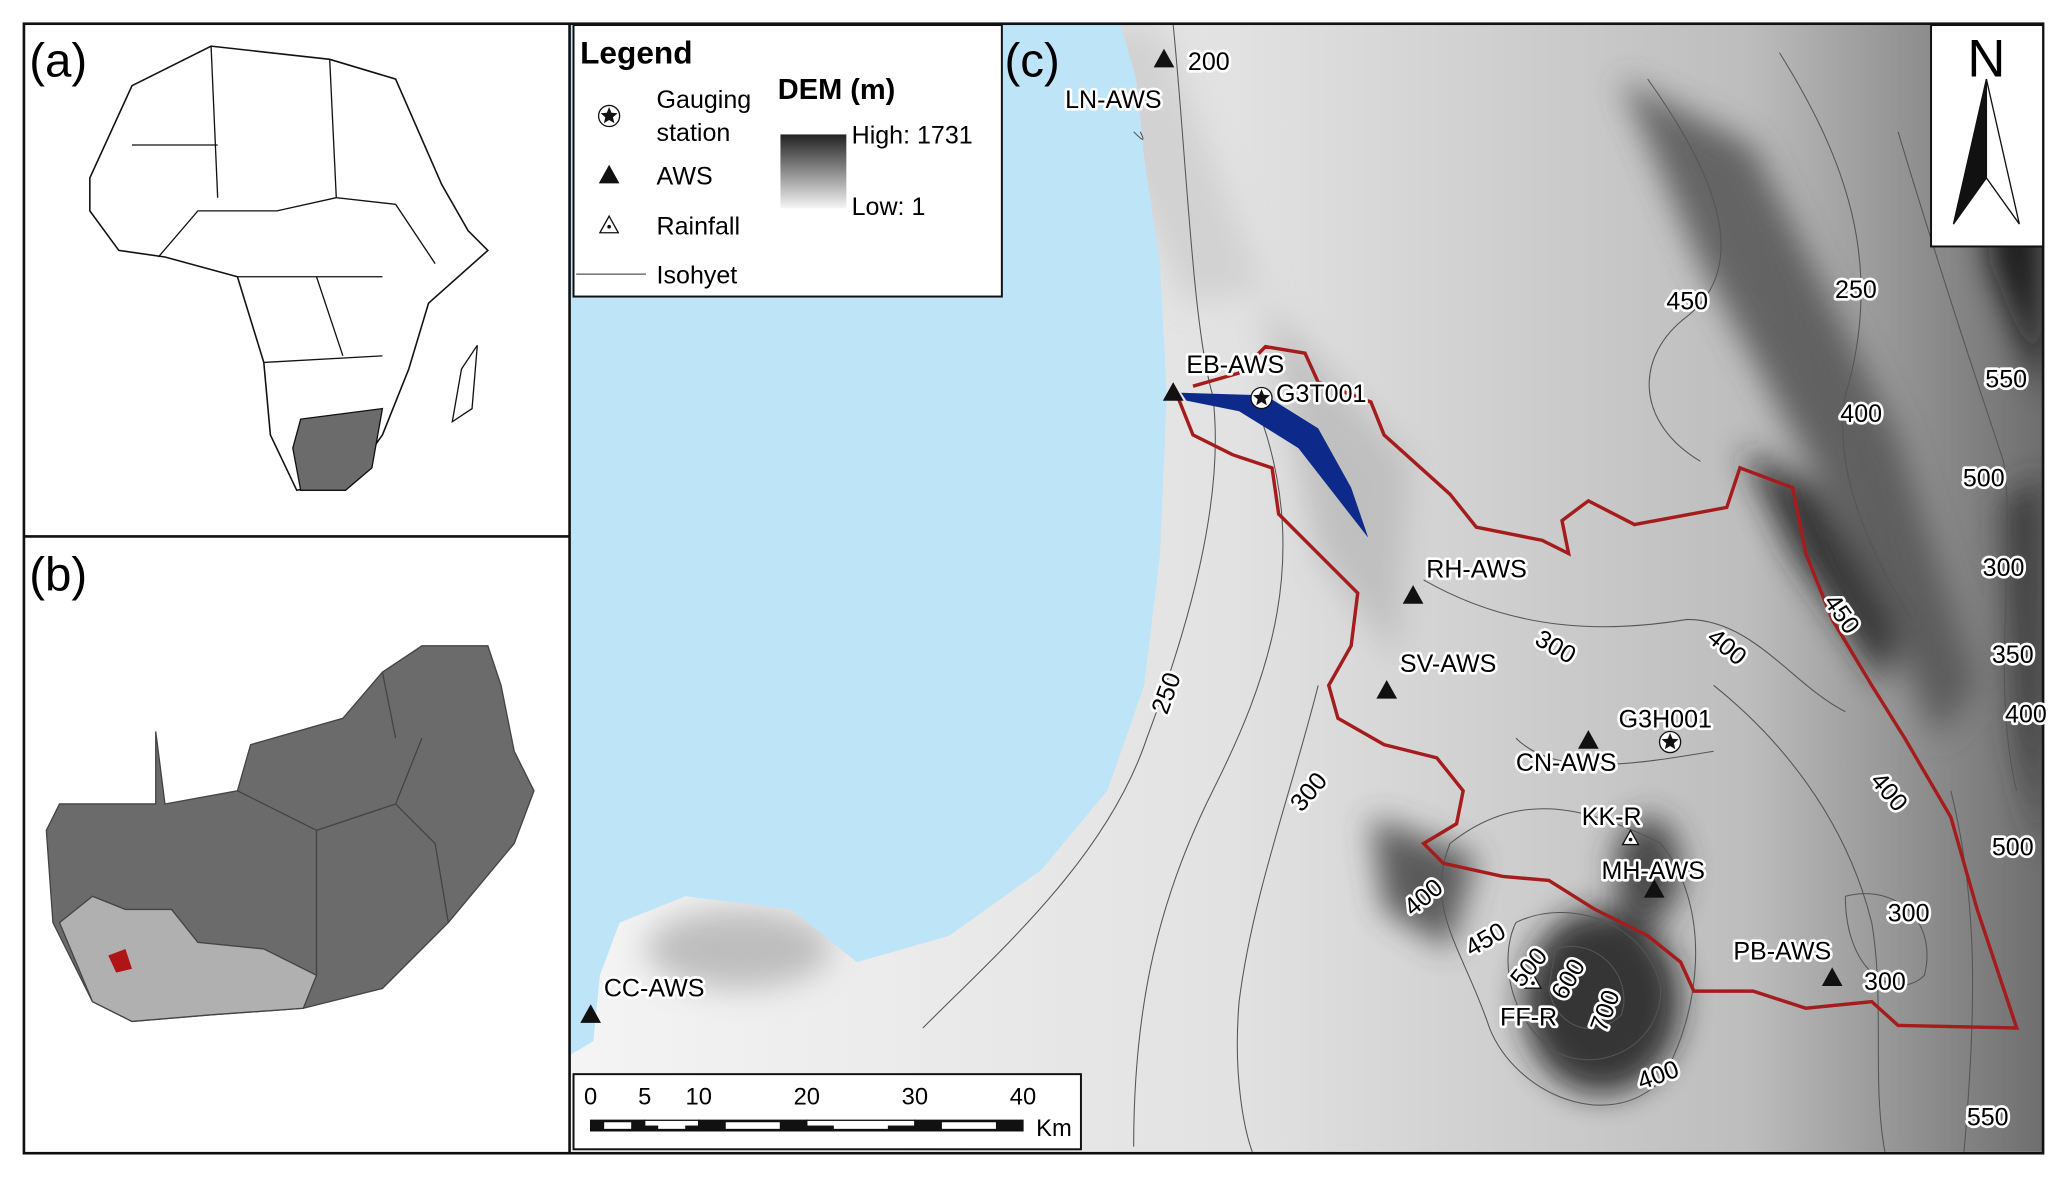 This screenshot has width=2067, height=1178. Describe the element at coordinates (2002, 151) in the screenshot. I see `north-arrow` at that location.